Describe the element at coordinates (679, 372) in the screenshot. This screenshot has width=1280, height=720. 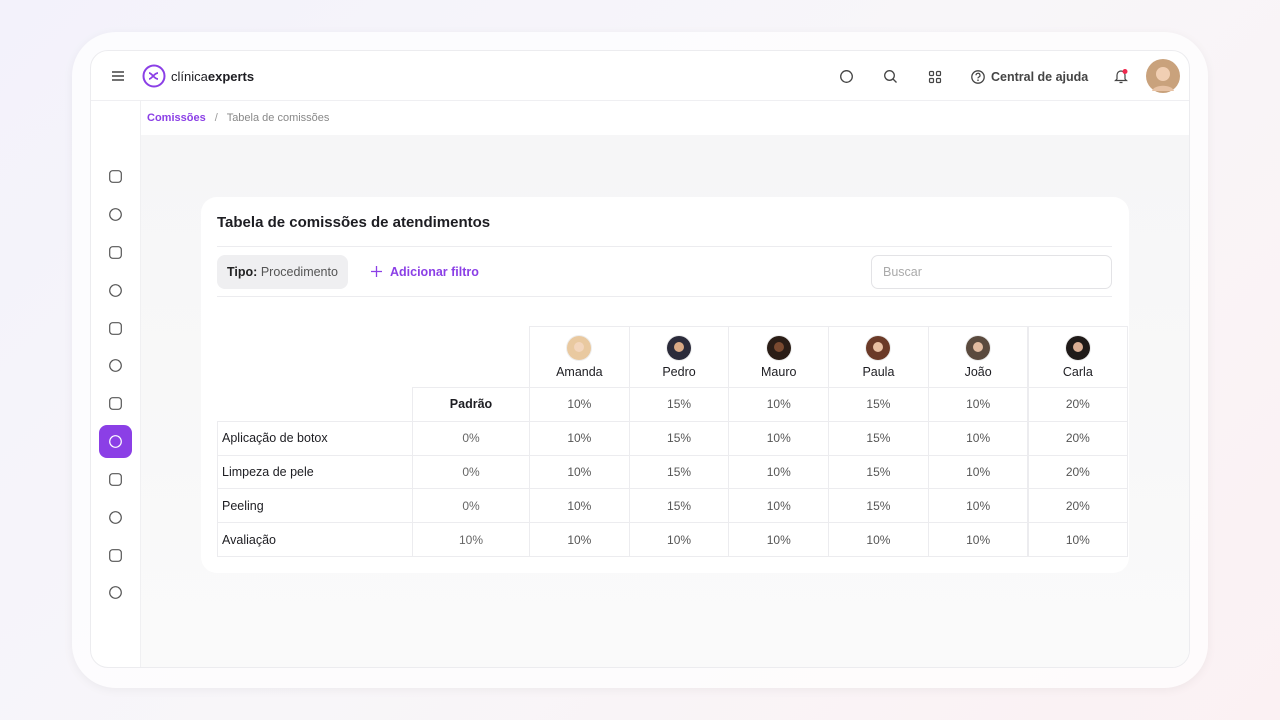
I see `column-name: Pedro` at that location.